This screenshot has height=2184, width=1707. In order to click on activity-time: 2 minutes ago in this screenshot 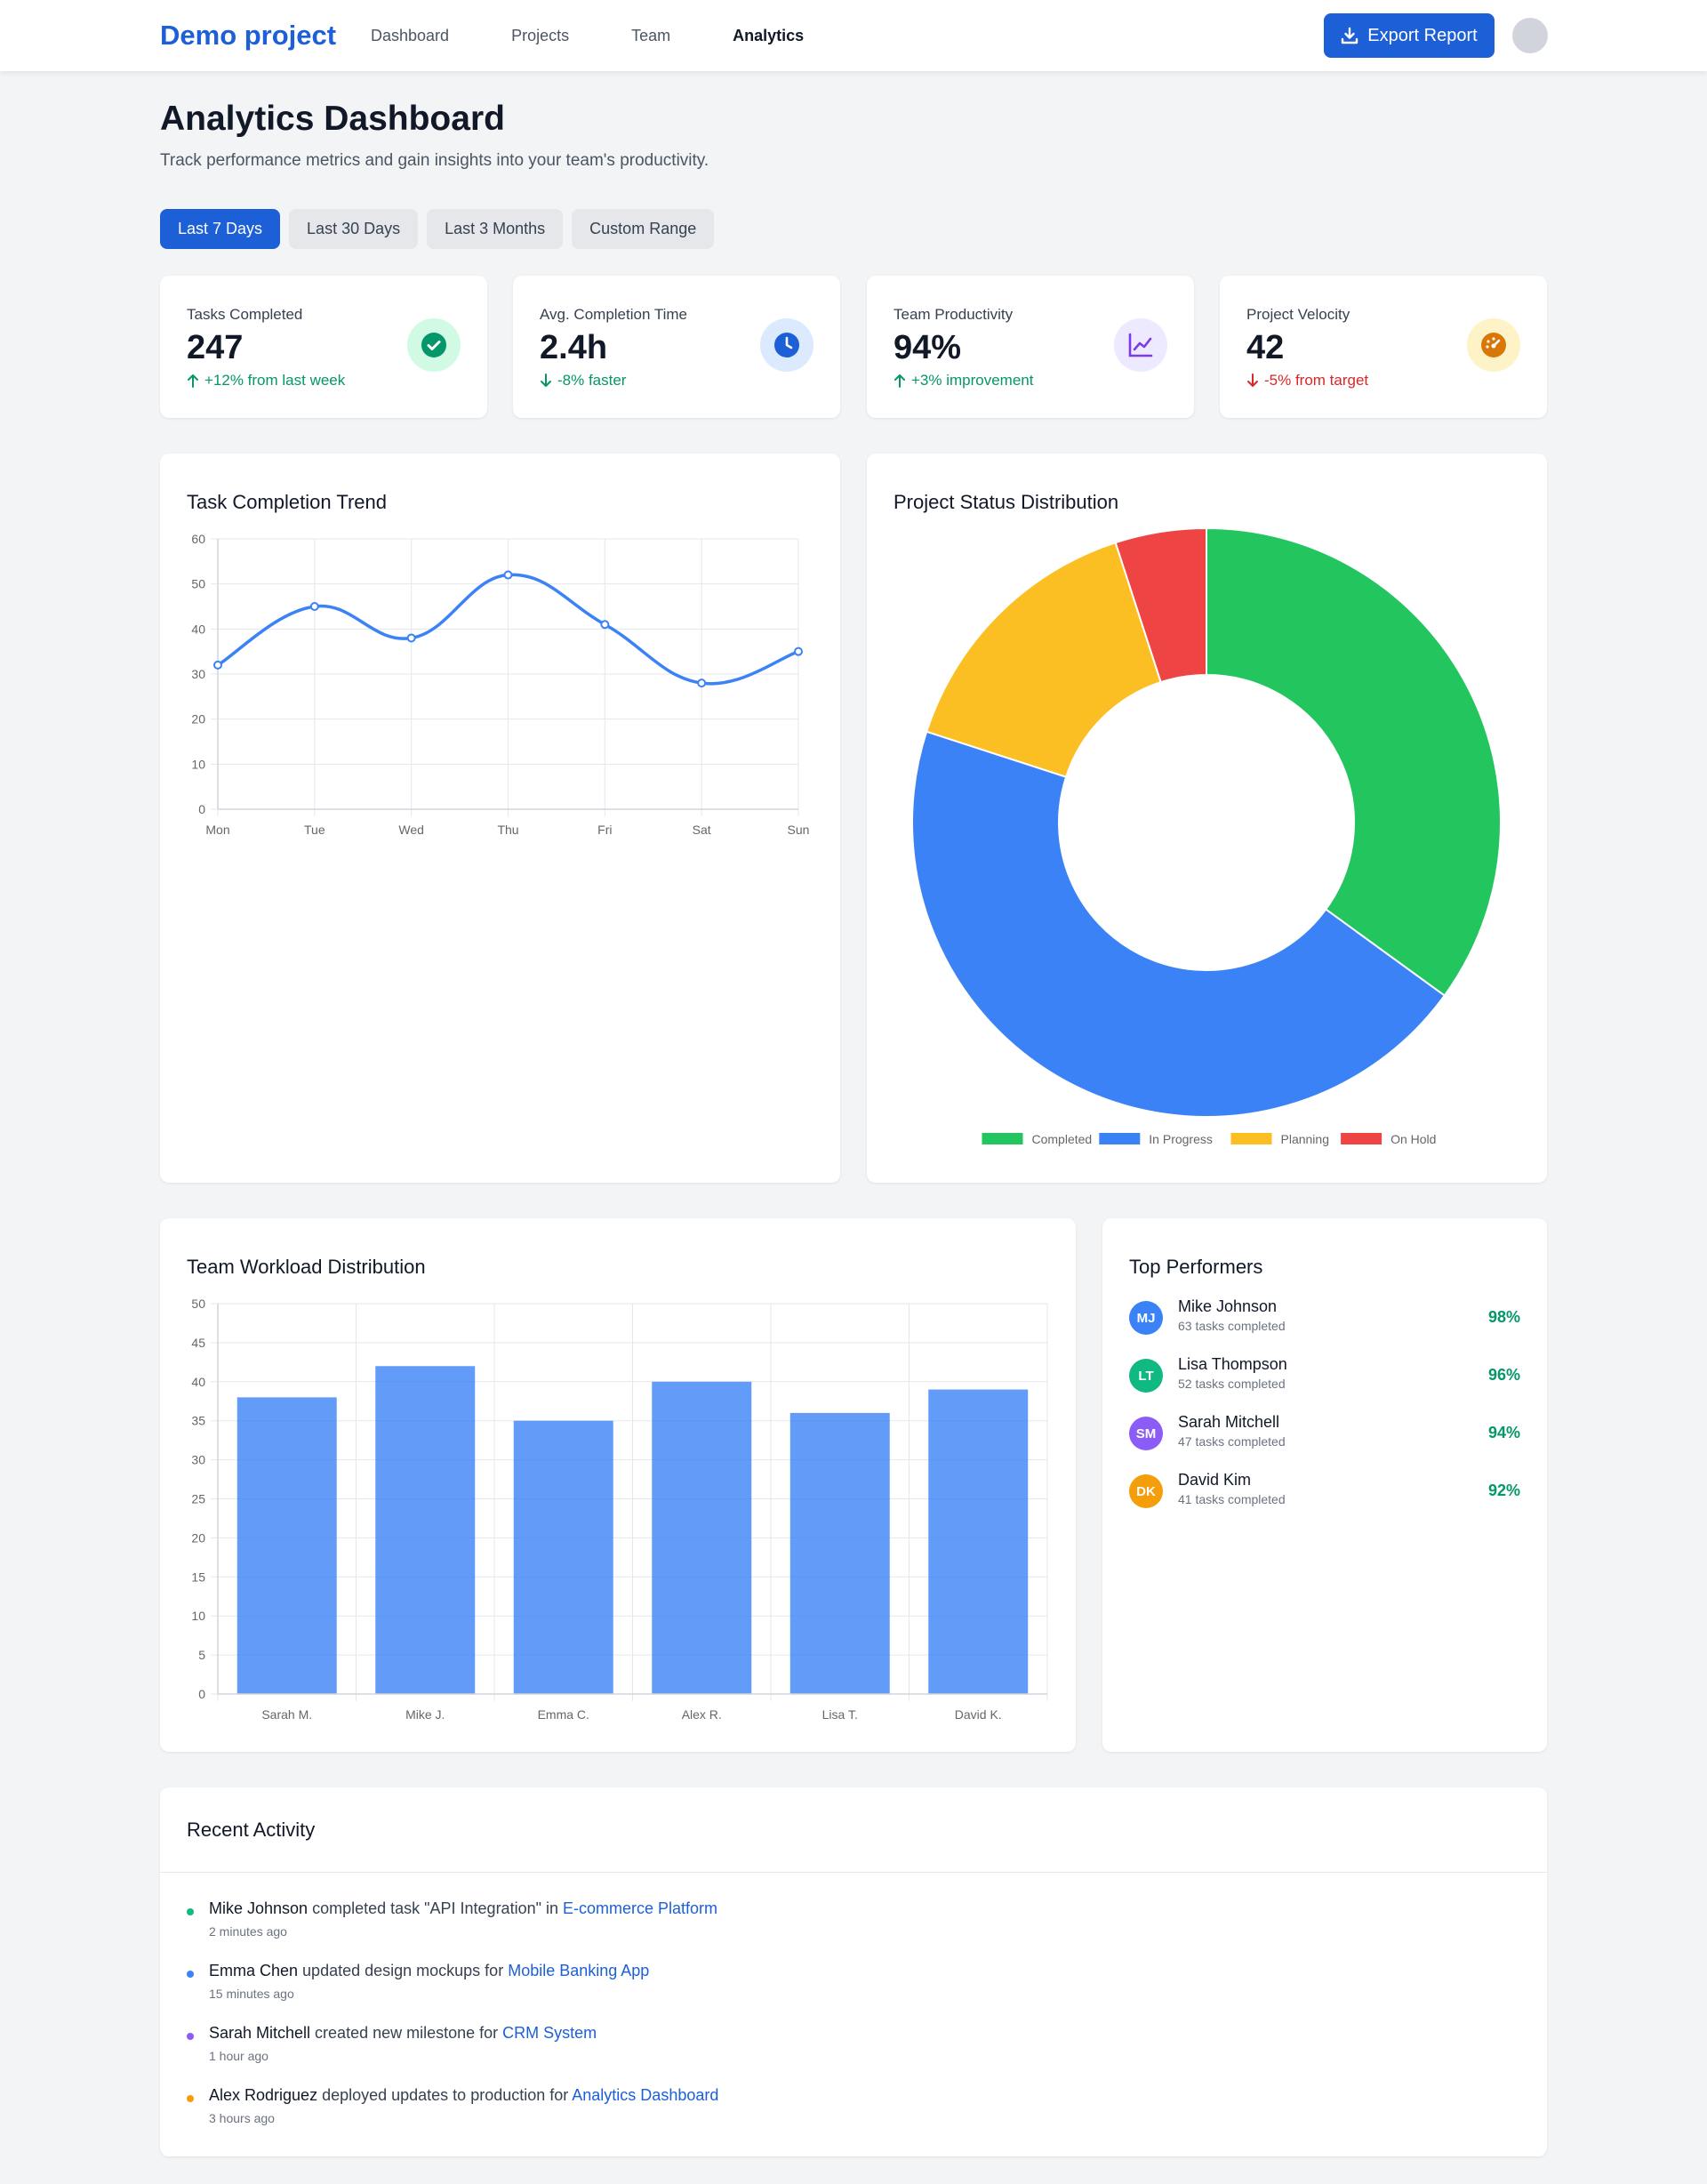, I will do `click(248, 1931)`.